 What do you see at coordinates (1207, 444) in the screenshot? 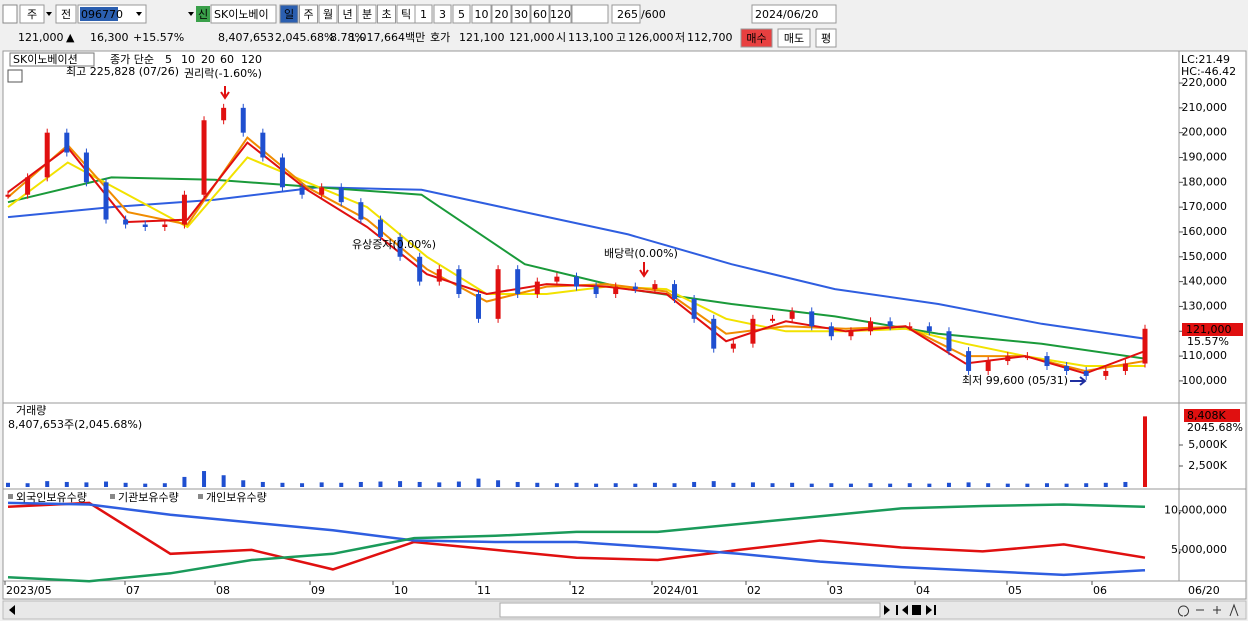
I see `volume-axis-tick-label: 5,000K` at bounding box center [1207, 444].